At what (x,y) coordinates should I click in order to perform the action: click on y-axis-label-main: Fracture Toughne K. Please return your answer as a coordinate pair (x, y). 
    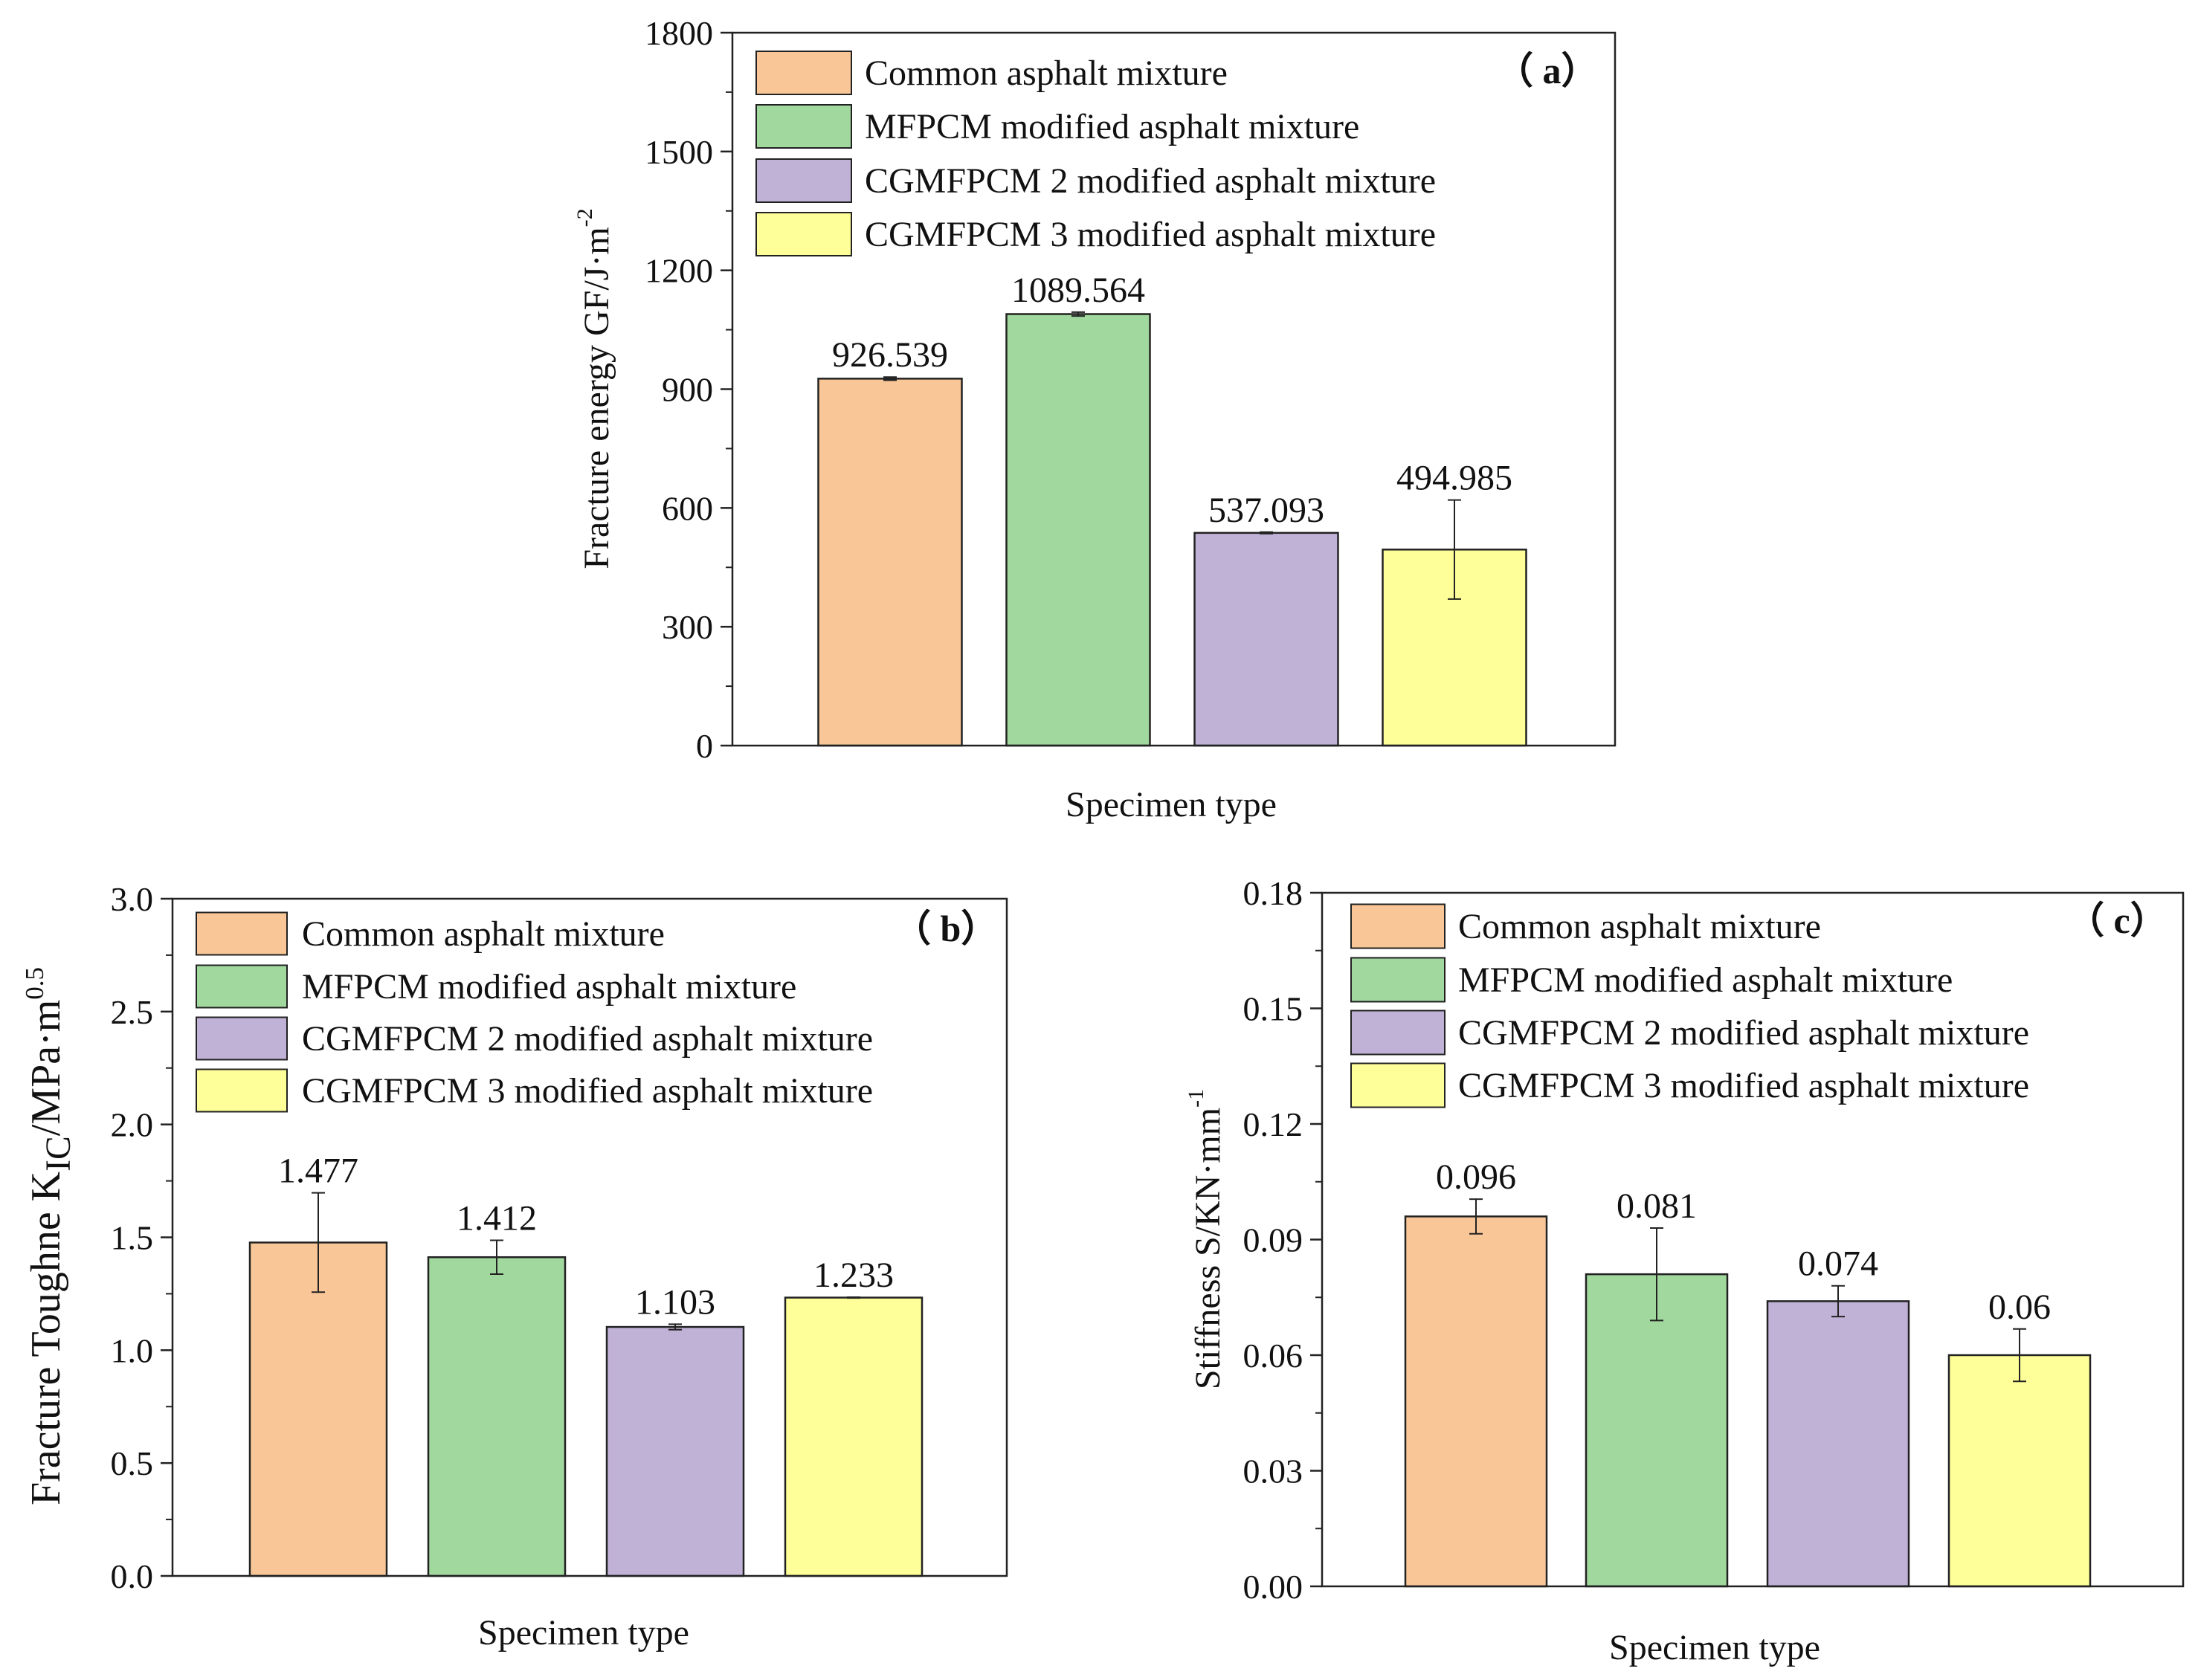
    Looking at the image, I should click on (46, 1339).